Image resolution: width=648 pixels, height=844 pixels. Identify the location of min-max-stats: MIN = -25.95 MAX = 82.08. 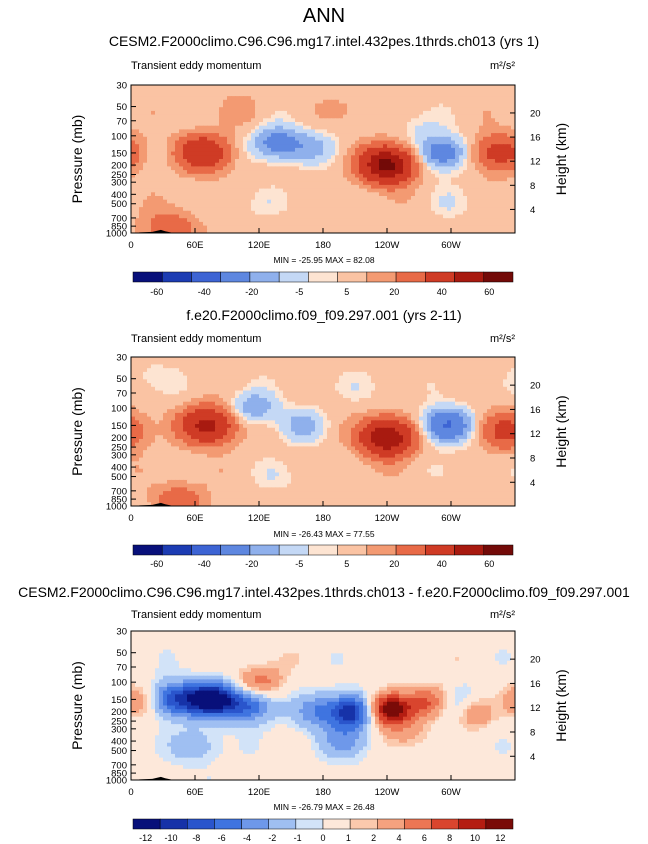
(323, 260).